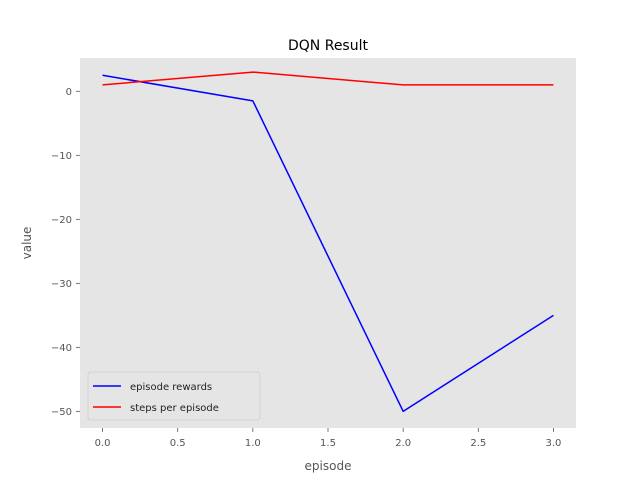 The image size is (640, 480). Describe the element at coordinates (478, 443) in the screenshot. I see `x-tick-label: 2.5` at that location.